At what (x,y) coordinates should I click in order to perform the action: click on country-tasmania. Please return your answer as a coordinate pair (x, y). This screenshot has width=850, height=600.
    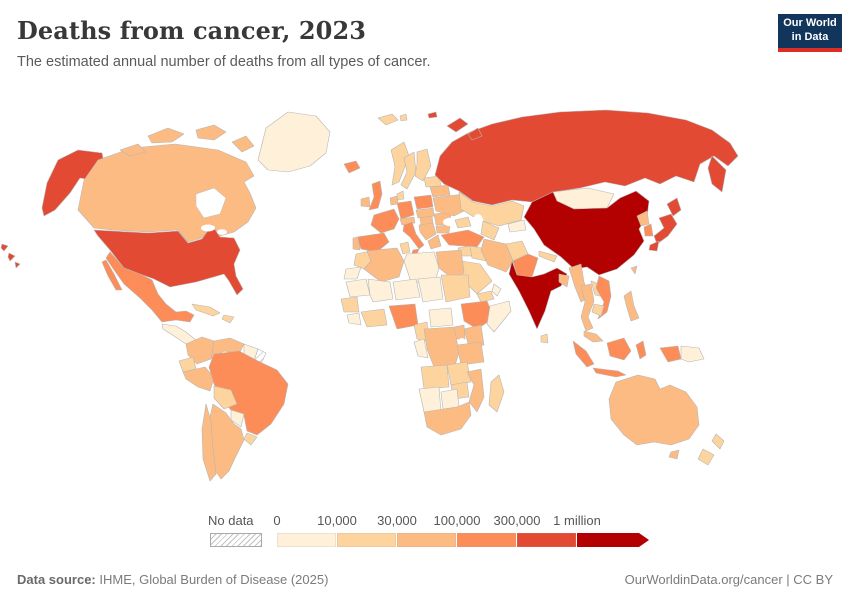
    Looking at the image, I should click on (674, 454).